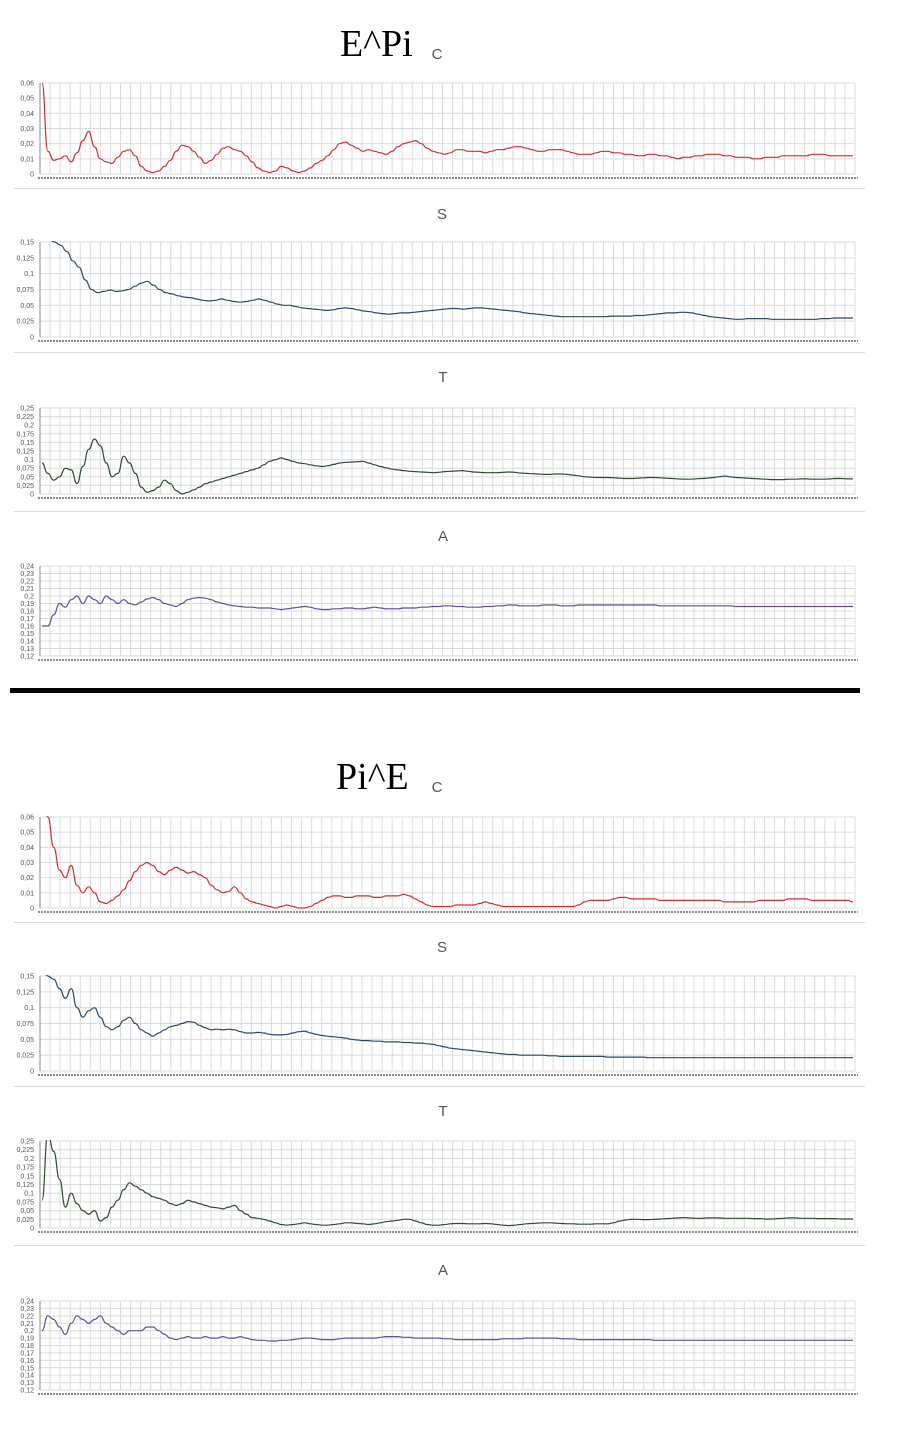 This screenshot has width=902, height=1440. What do you see at coordinates (27, 84) in the screenshot?
I see `y-tick-label: 0,06` at bounding box center [27, 84].